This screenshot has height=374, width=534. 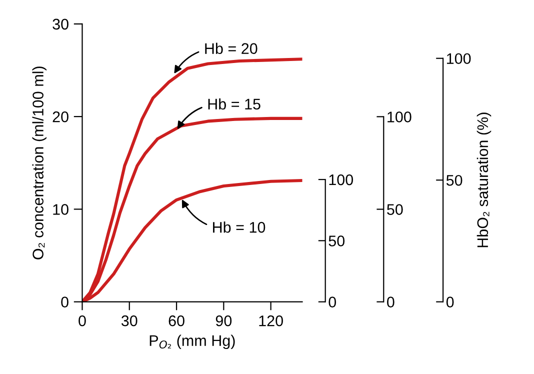 I want to click on y3-tick-label: 50, so click(x=395, y=209).